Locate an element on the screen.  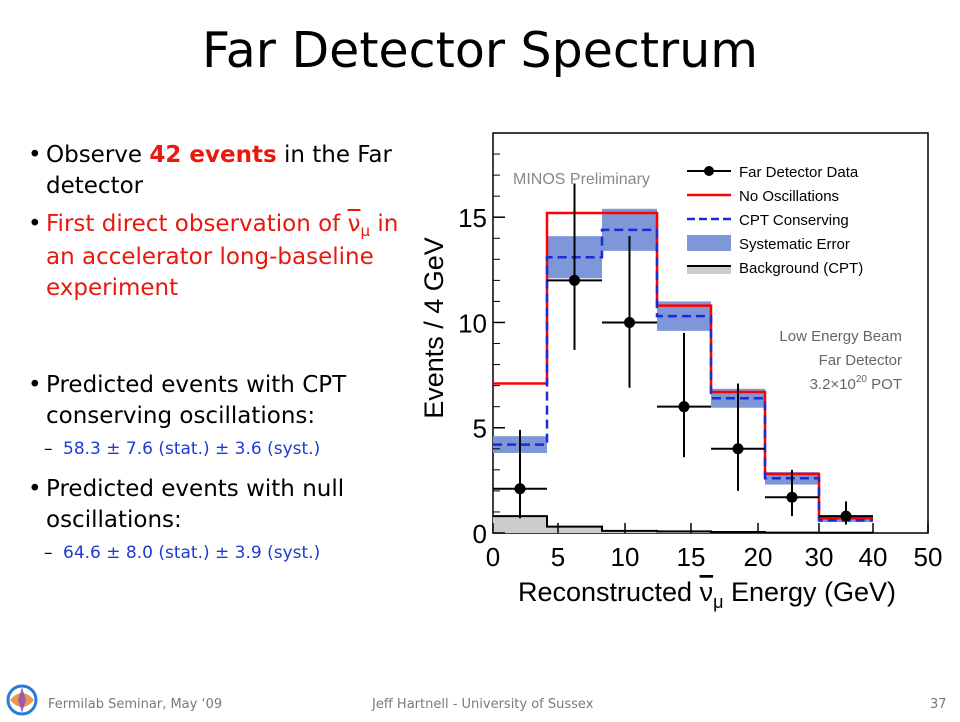
sub-bullet-null-value: –64.6 ± 8.0 (stat.) ± 3.9 (syst.) is located at coordinates (218, 553).